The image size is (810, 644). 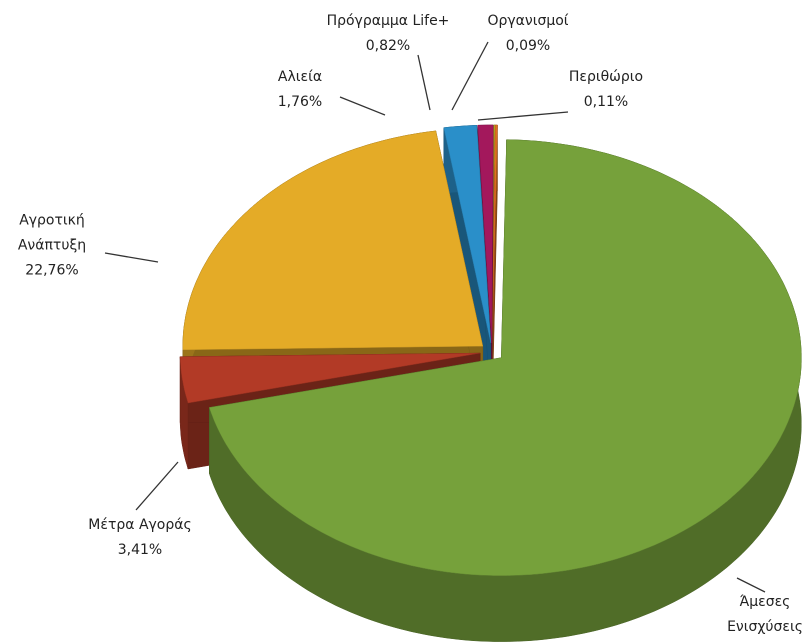 I want to click on category-label: Οργανισμοί, so click(x=528, y=21).